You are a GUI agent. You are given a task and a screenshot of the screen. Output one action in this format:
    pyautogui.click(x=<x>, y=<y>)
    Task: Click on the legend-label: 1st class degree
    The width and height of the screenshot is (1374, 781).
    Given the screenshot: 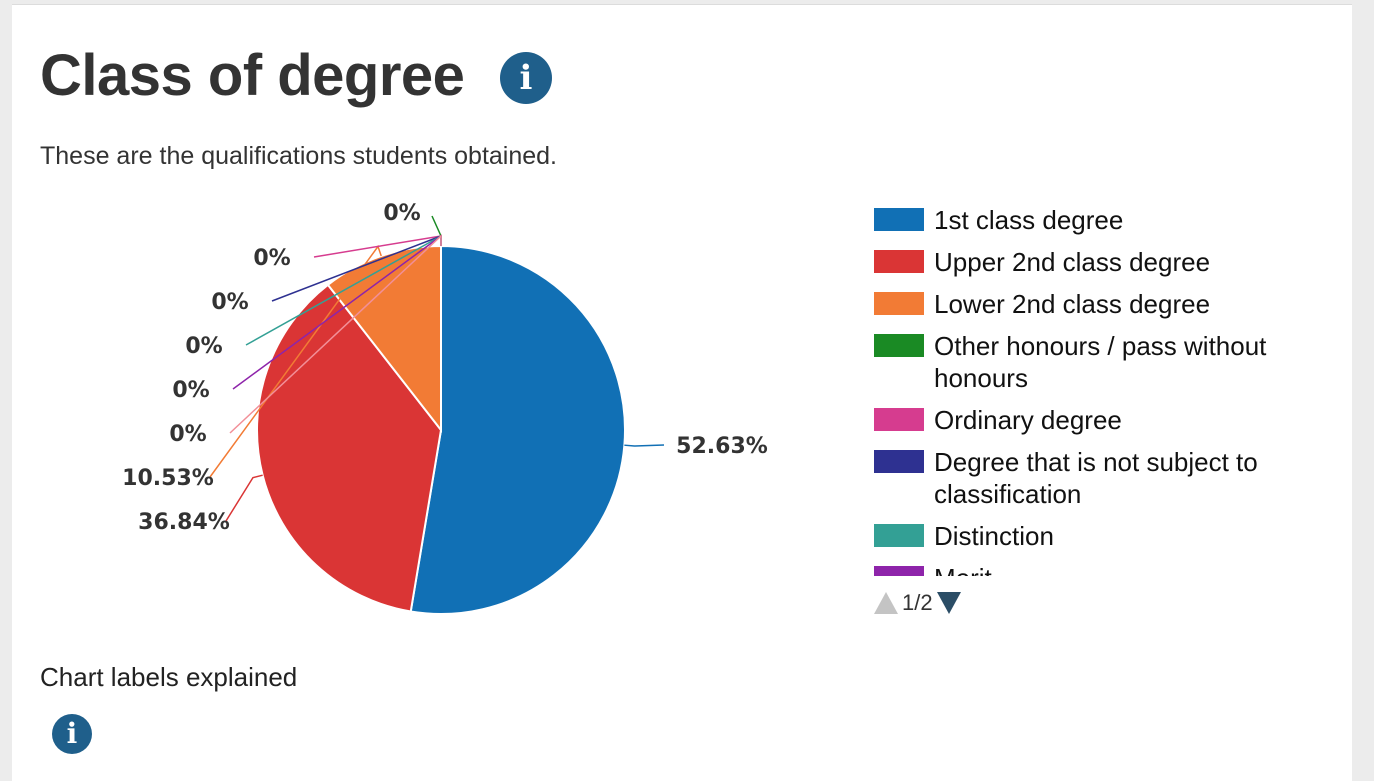 What is the action you would take?
    pyautogui.click(x=1029, y=220)
    